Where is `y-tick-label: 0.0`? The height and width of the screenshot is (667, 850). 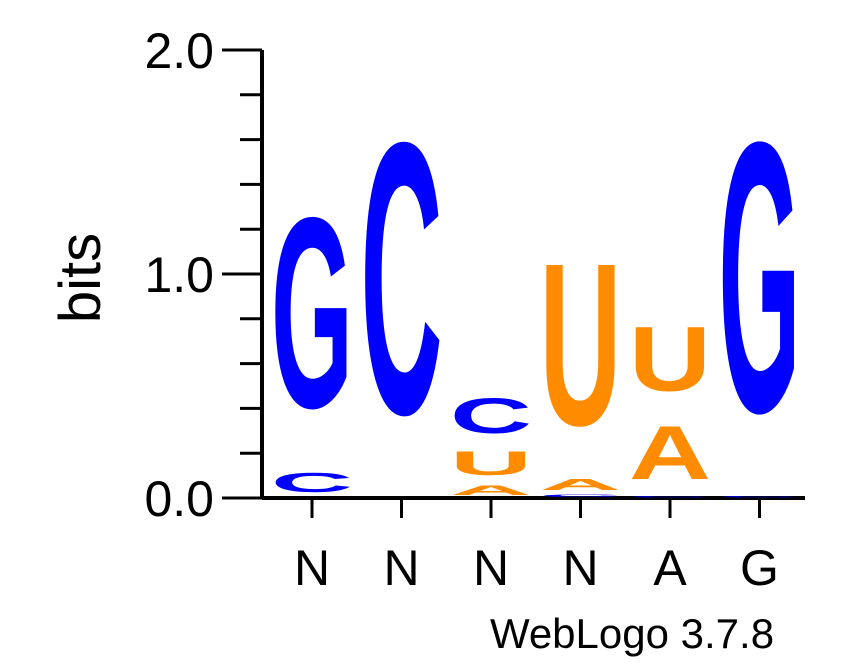
y-tick-label: 0.0 is located at coordinates (179, 499).